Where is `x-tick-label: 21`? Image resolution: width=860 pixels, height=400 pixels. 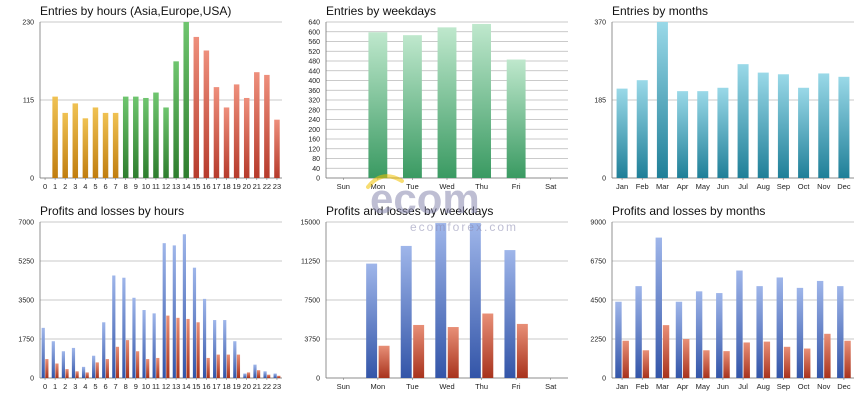 x-tick-label: 21 is located at coordinates (257, 186).